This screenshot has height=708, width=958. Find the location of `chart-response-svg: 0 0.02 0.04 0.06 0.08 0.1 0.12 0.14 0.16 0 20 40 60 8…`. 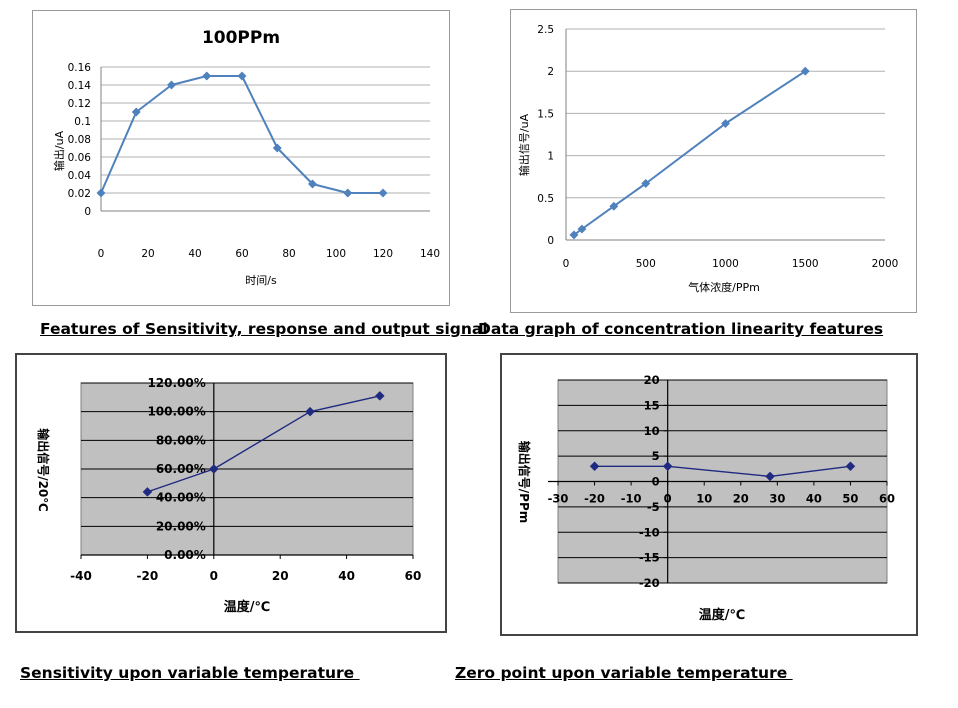

chart-response-svg: 0 0.02 0.04 0.06 0.08 0.1 0.12 0.14 0.16 0 20 40 60 8… is located at coordinates (246, 157).